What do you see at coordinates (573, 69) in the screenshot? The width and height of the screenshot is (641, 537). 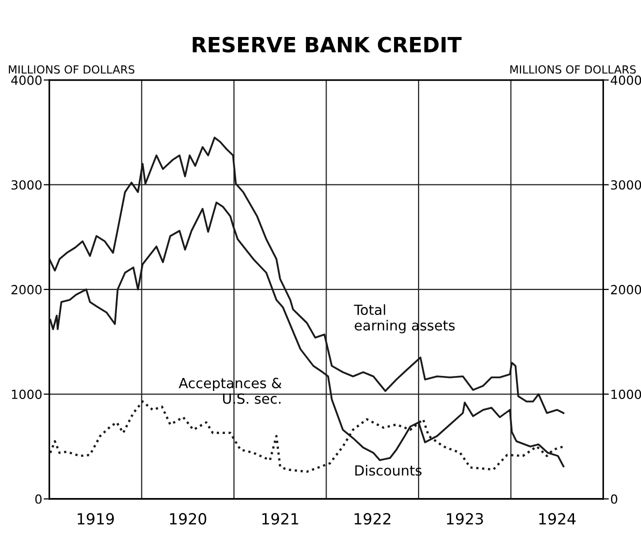 I see `y2-axis-title: MILLIONS OF DOLLARS` at bounding box center [573, 69].